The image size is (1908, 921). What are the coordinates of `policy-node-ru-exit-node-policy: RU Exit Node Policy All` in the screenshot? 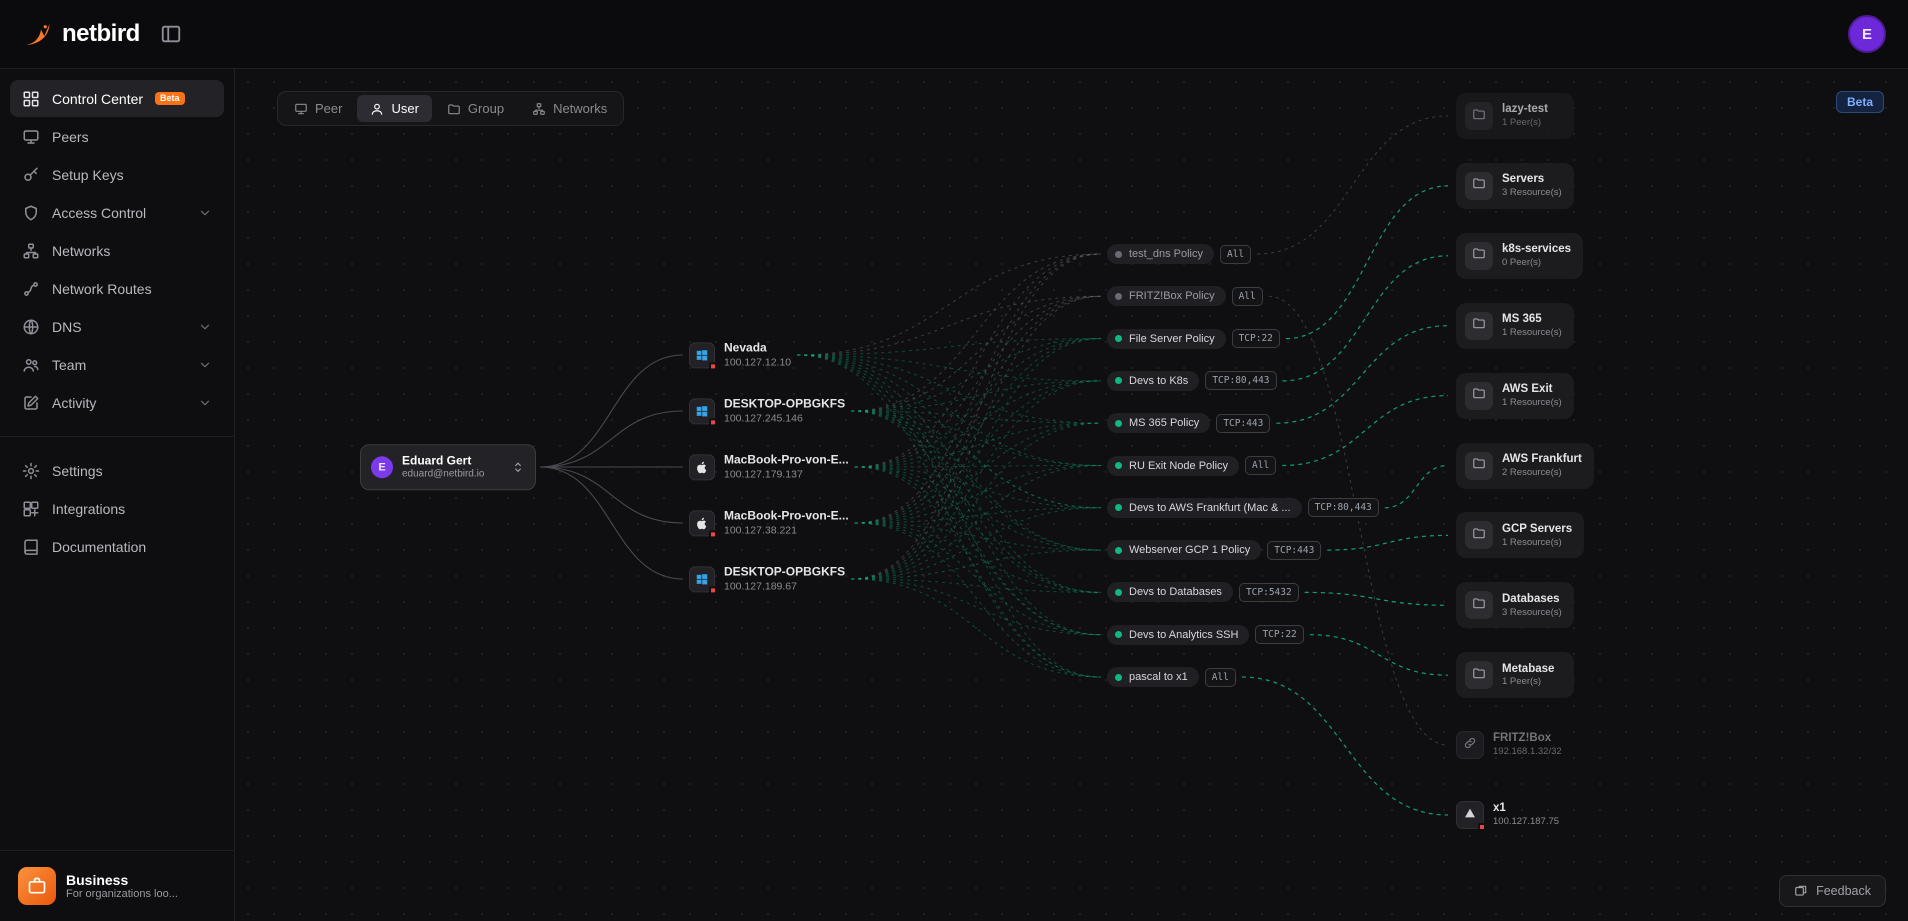 It's located at (1192, 465).